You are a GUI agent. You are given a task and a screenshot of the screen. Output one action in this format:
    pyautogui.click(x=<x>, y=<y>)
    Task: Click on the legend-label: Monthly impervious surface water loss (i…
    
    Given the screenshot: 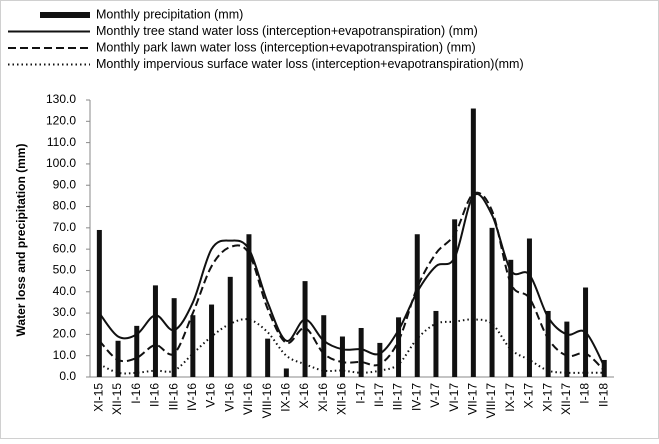 What is the action you would take?
    pyautogui.click(x=310, y=64)
    